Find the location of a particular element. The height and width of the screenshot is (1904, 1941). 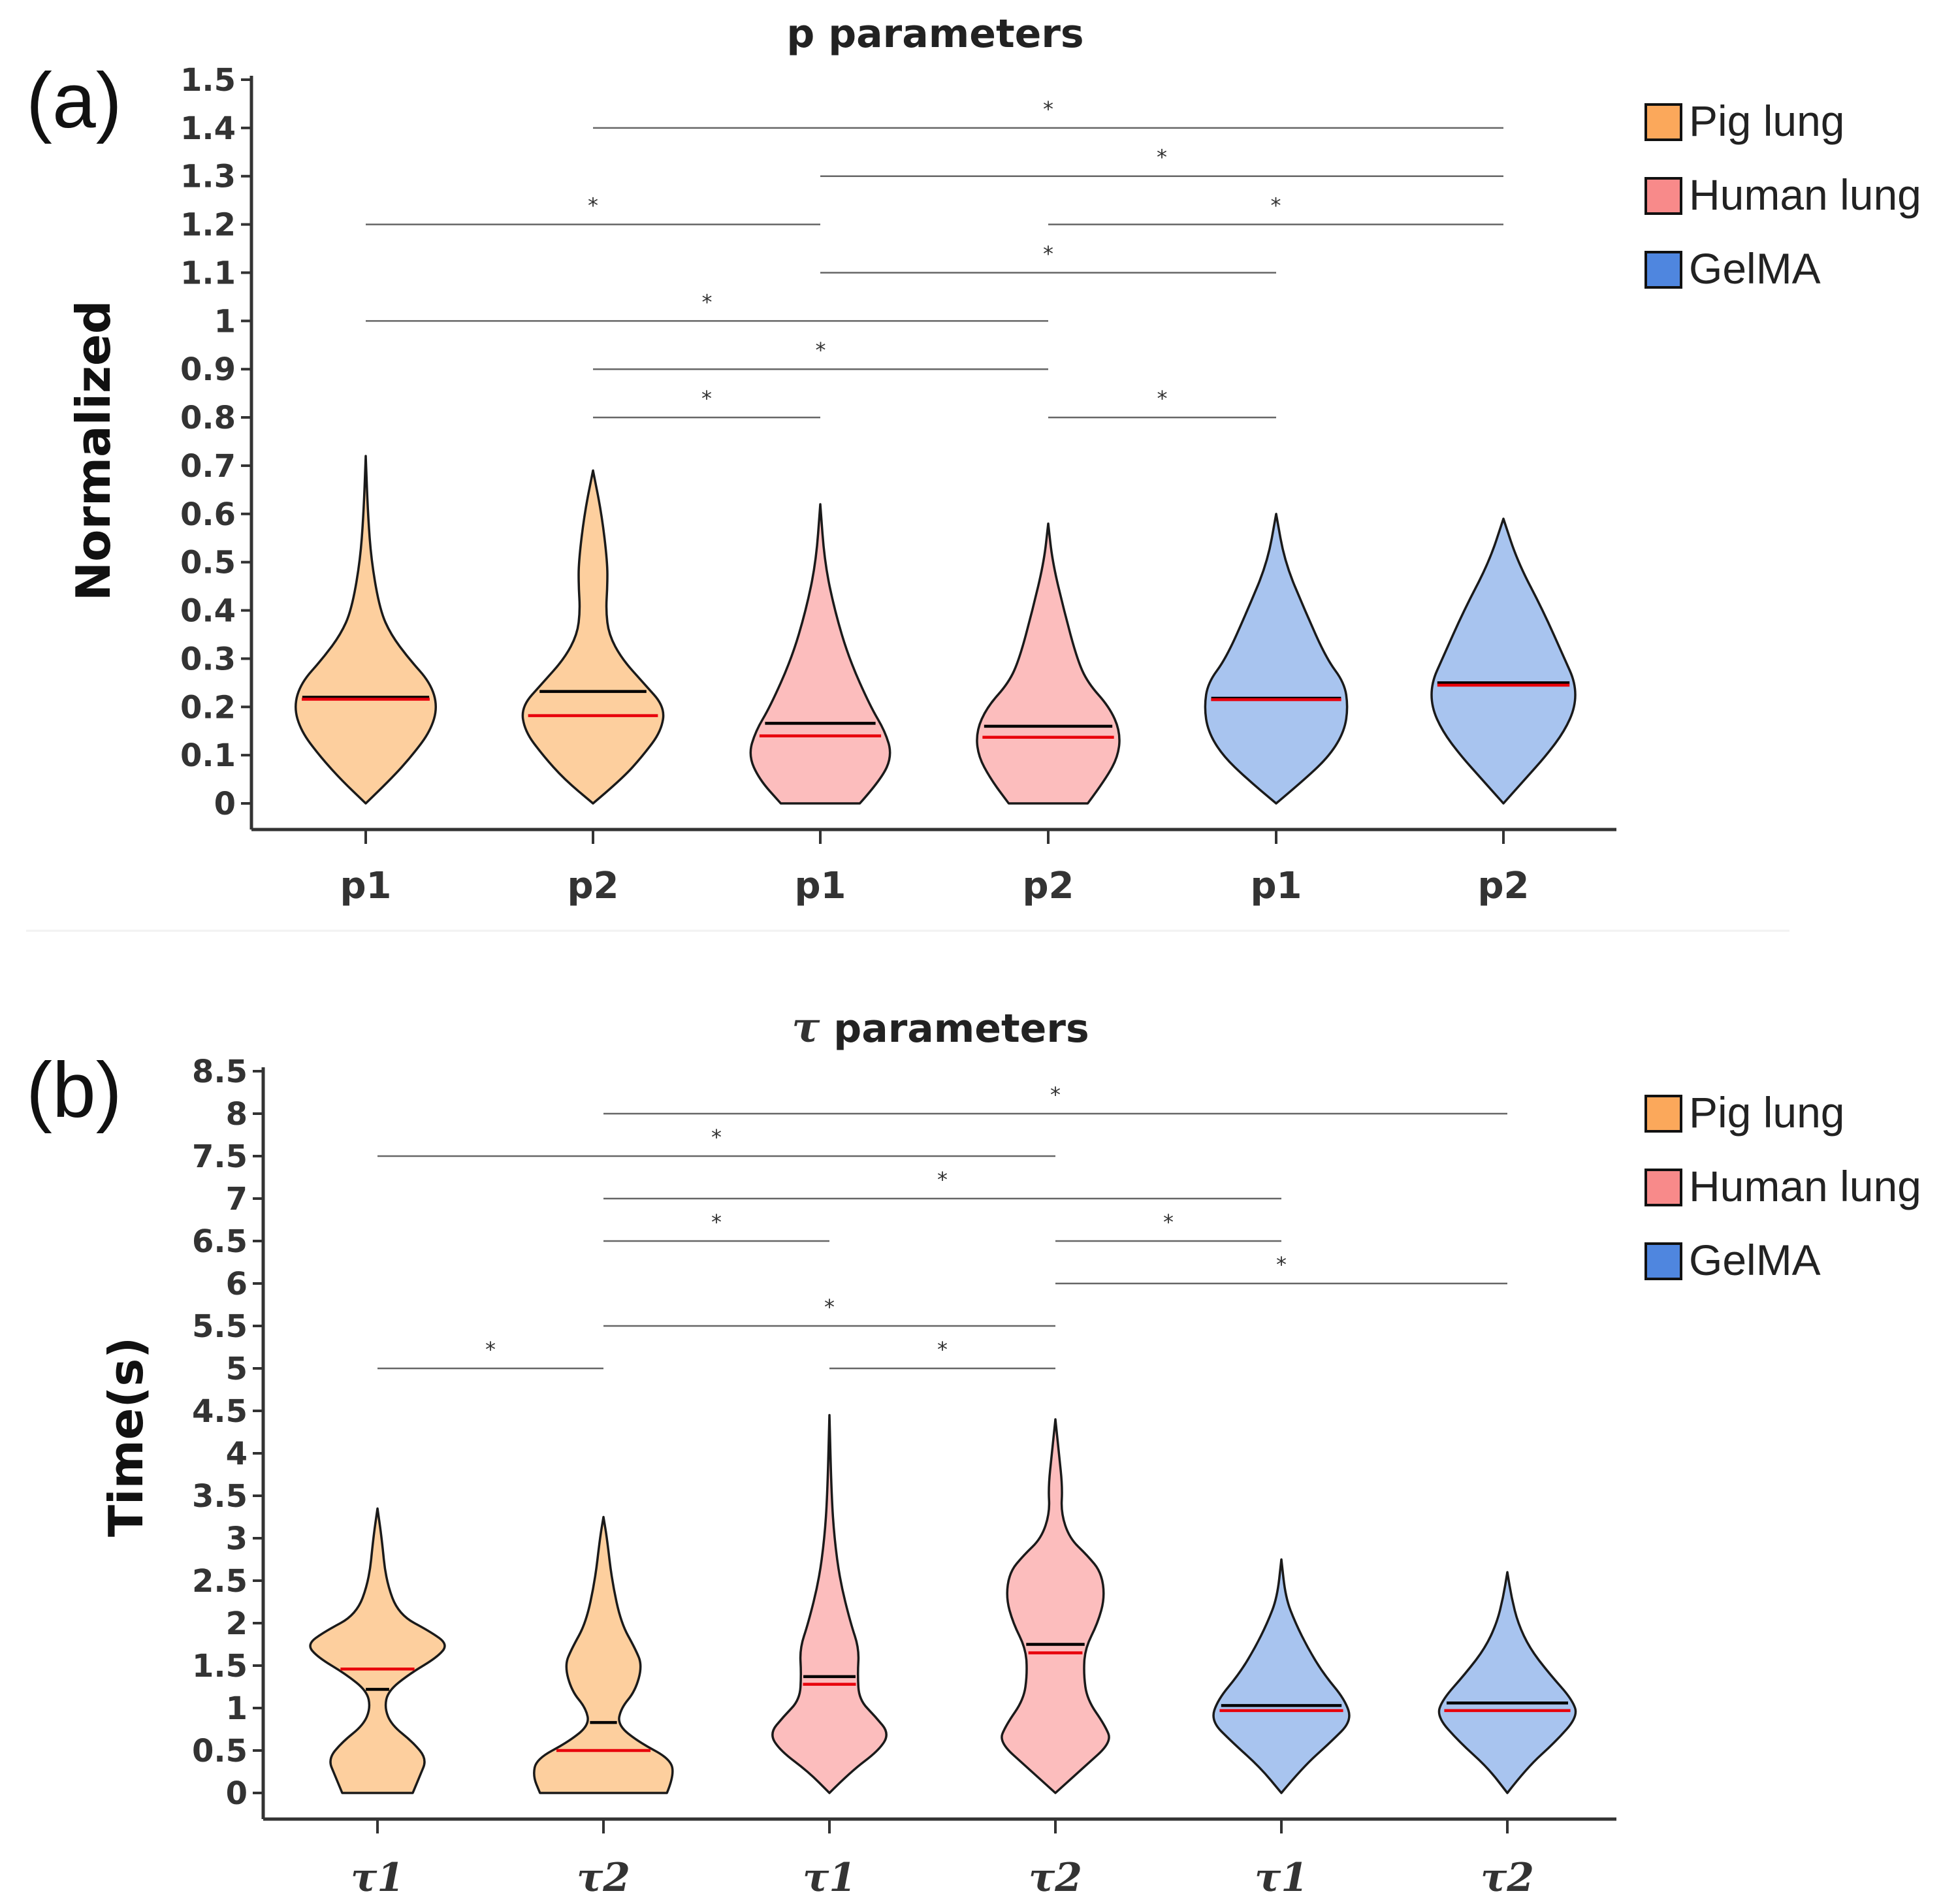

panel-b-violins is located at coordinates (943, 1603).